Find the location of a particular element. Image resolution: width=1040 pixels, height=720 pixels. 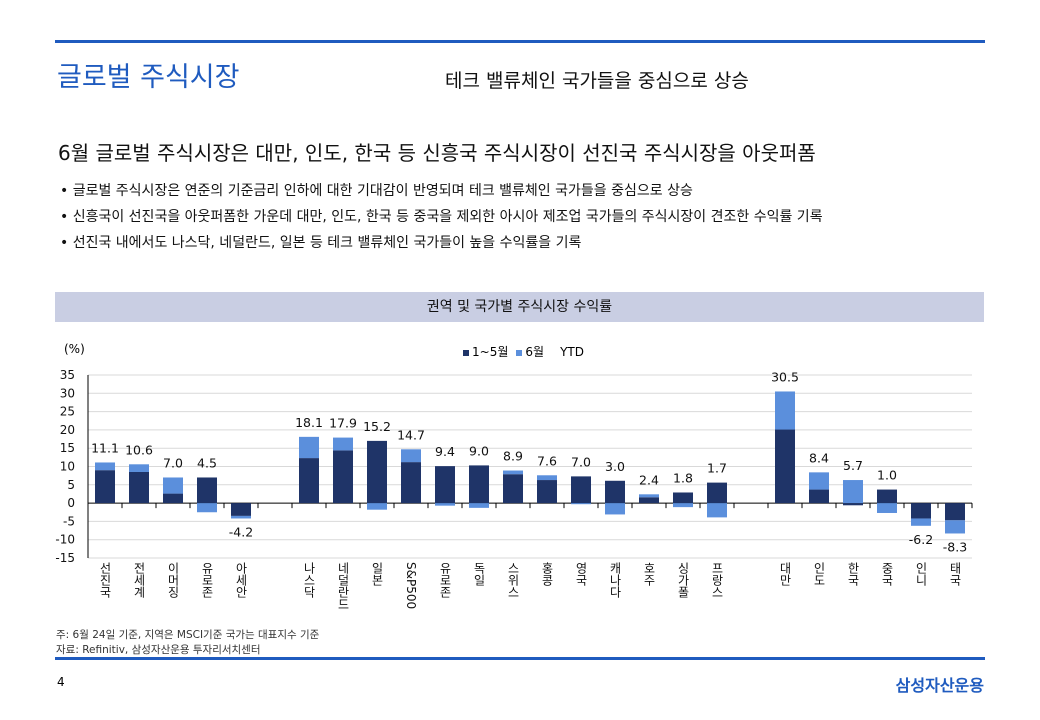

x-tick-label: 중국 is located at coordinates (887, 574).